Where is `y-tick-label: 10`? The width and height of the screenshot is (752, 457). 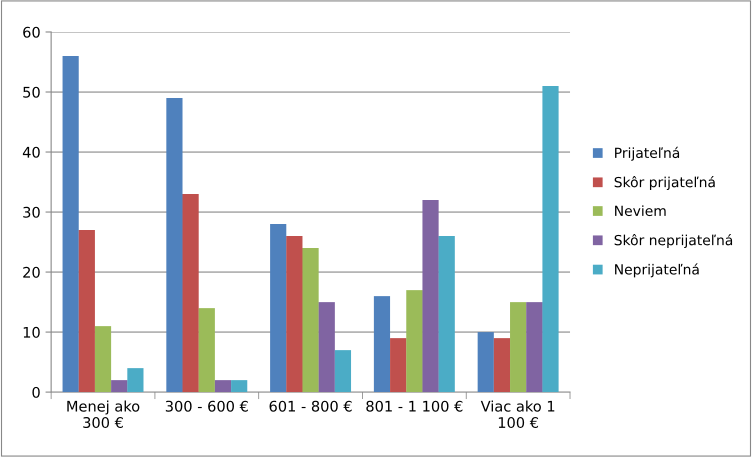 y-tick-label: 10 is located at coordinates (32, 332).